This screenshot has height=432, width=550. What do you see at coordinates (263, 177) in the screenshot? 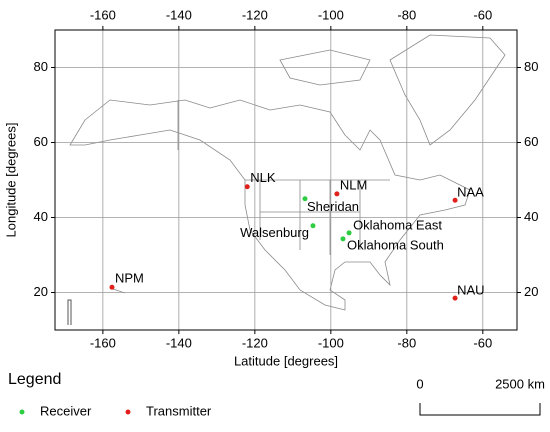
I see `station-label: NLK` at bounding box center [263, 177].